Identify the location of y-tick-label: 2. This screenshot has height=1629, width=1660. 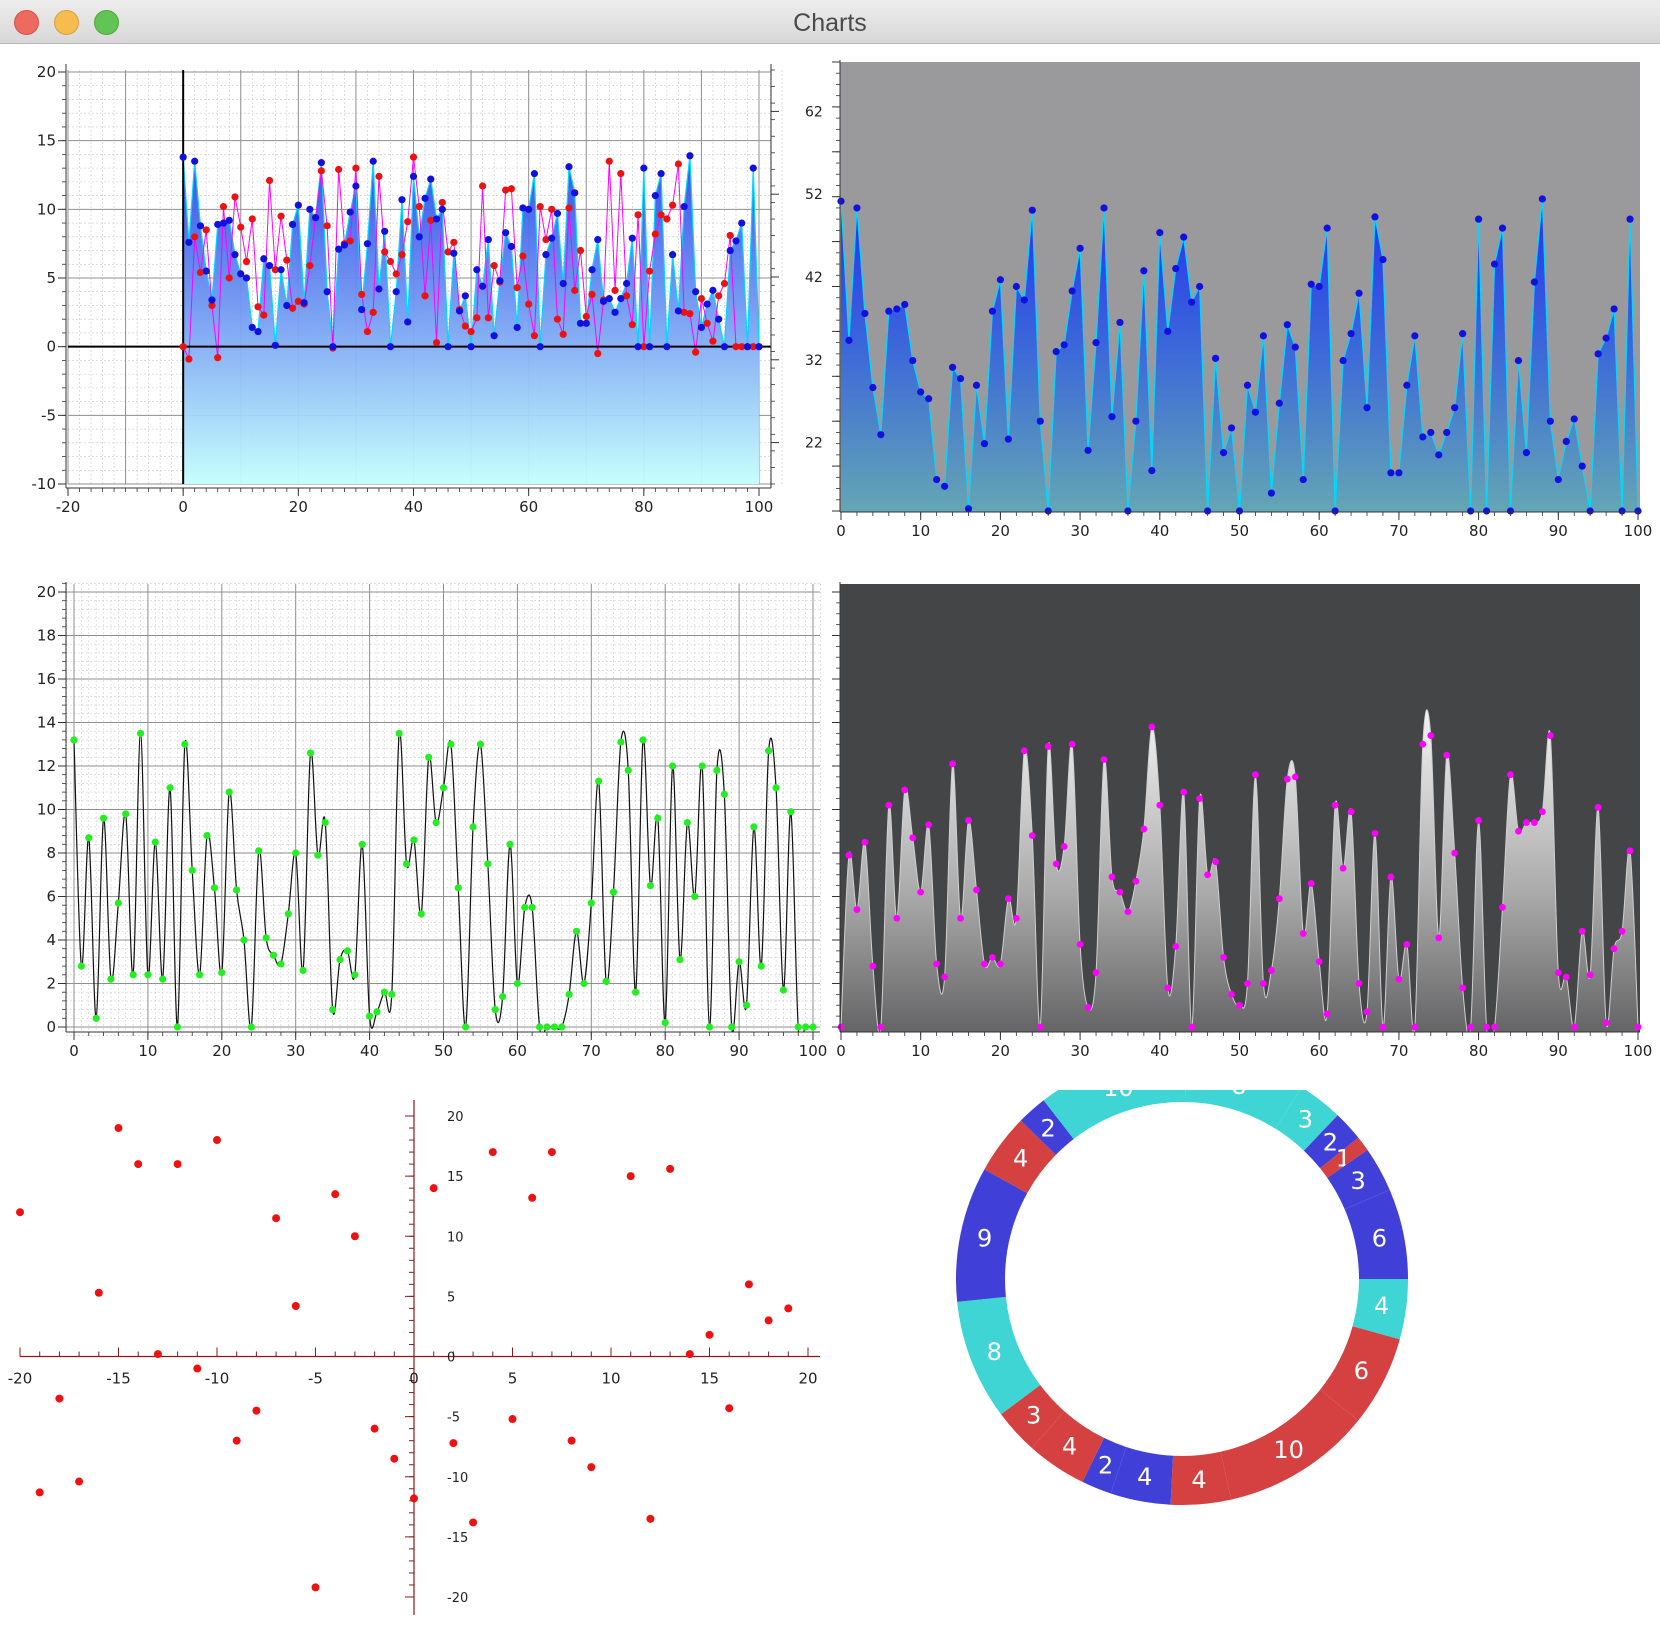
(51, 984).